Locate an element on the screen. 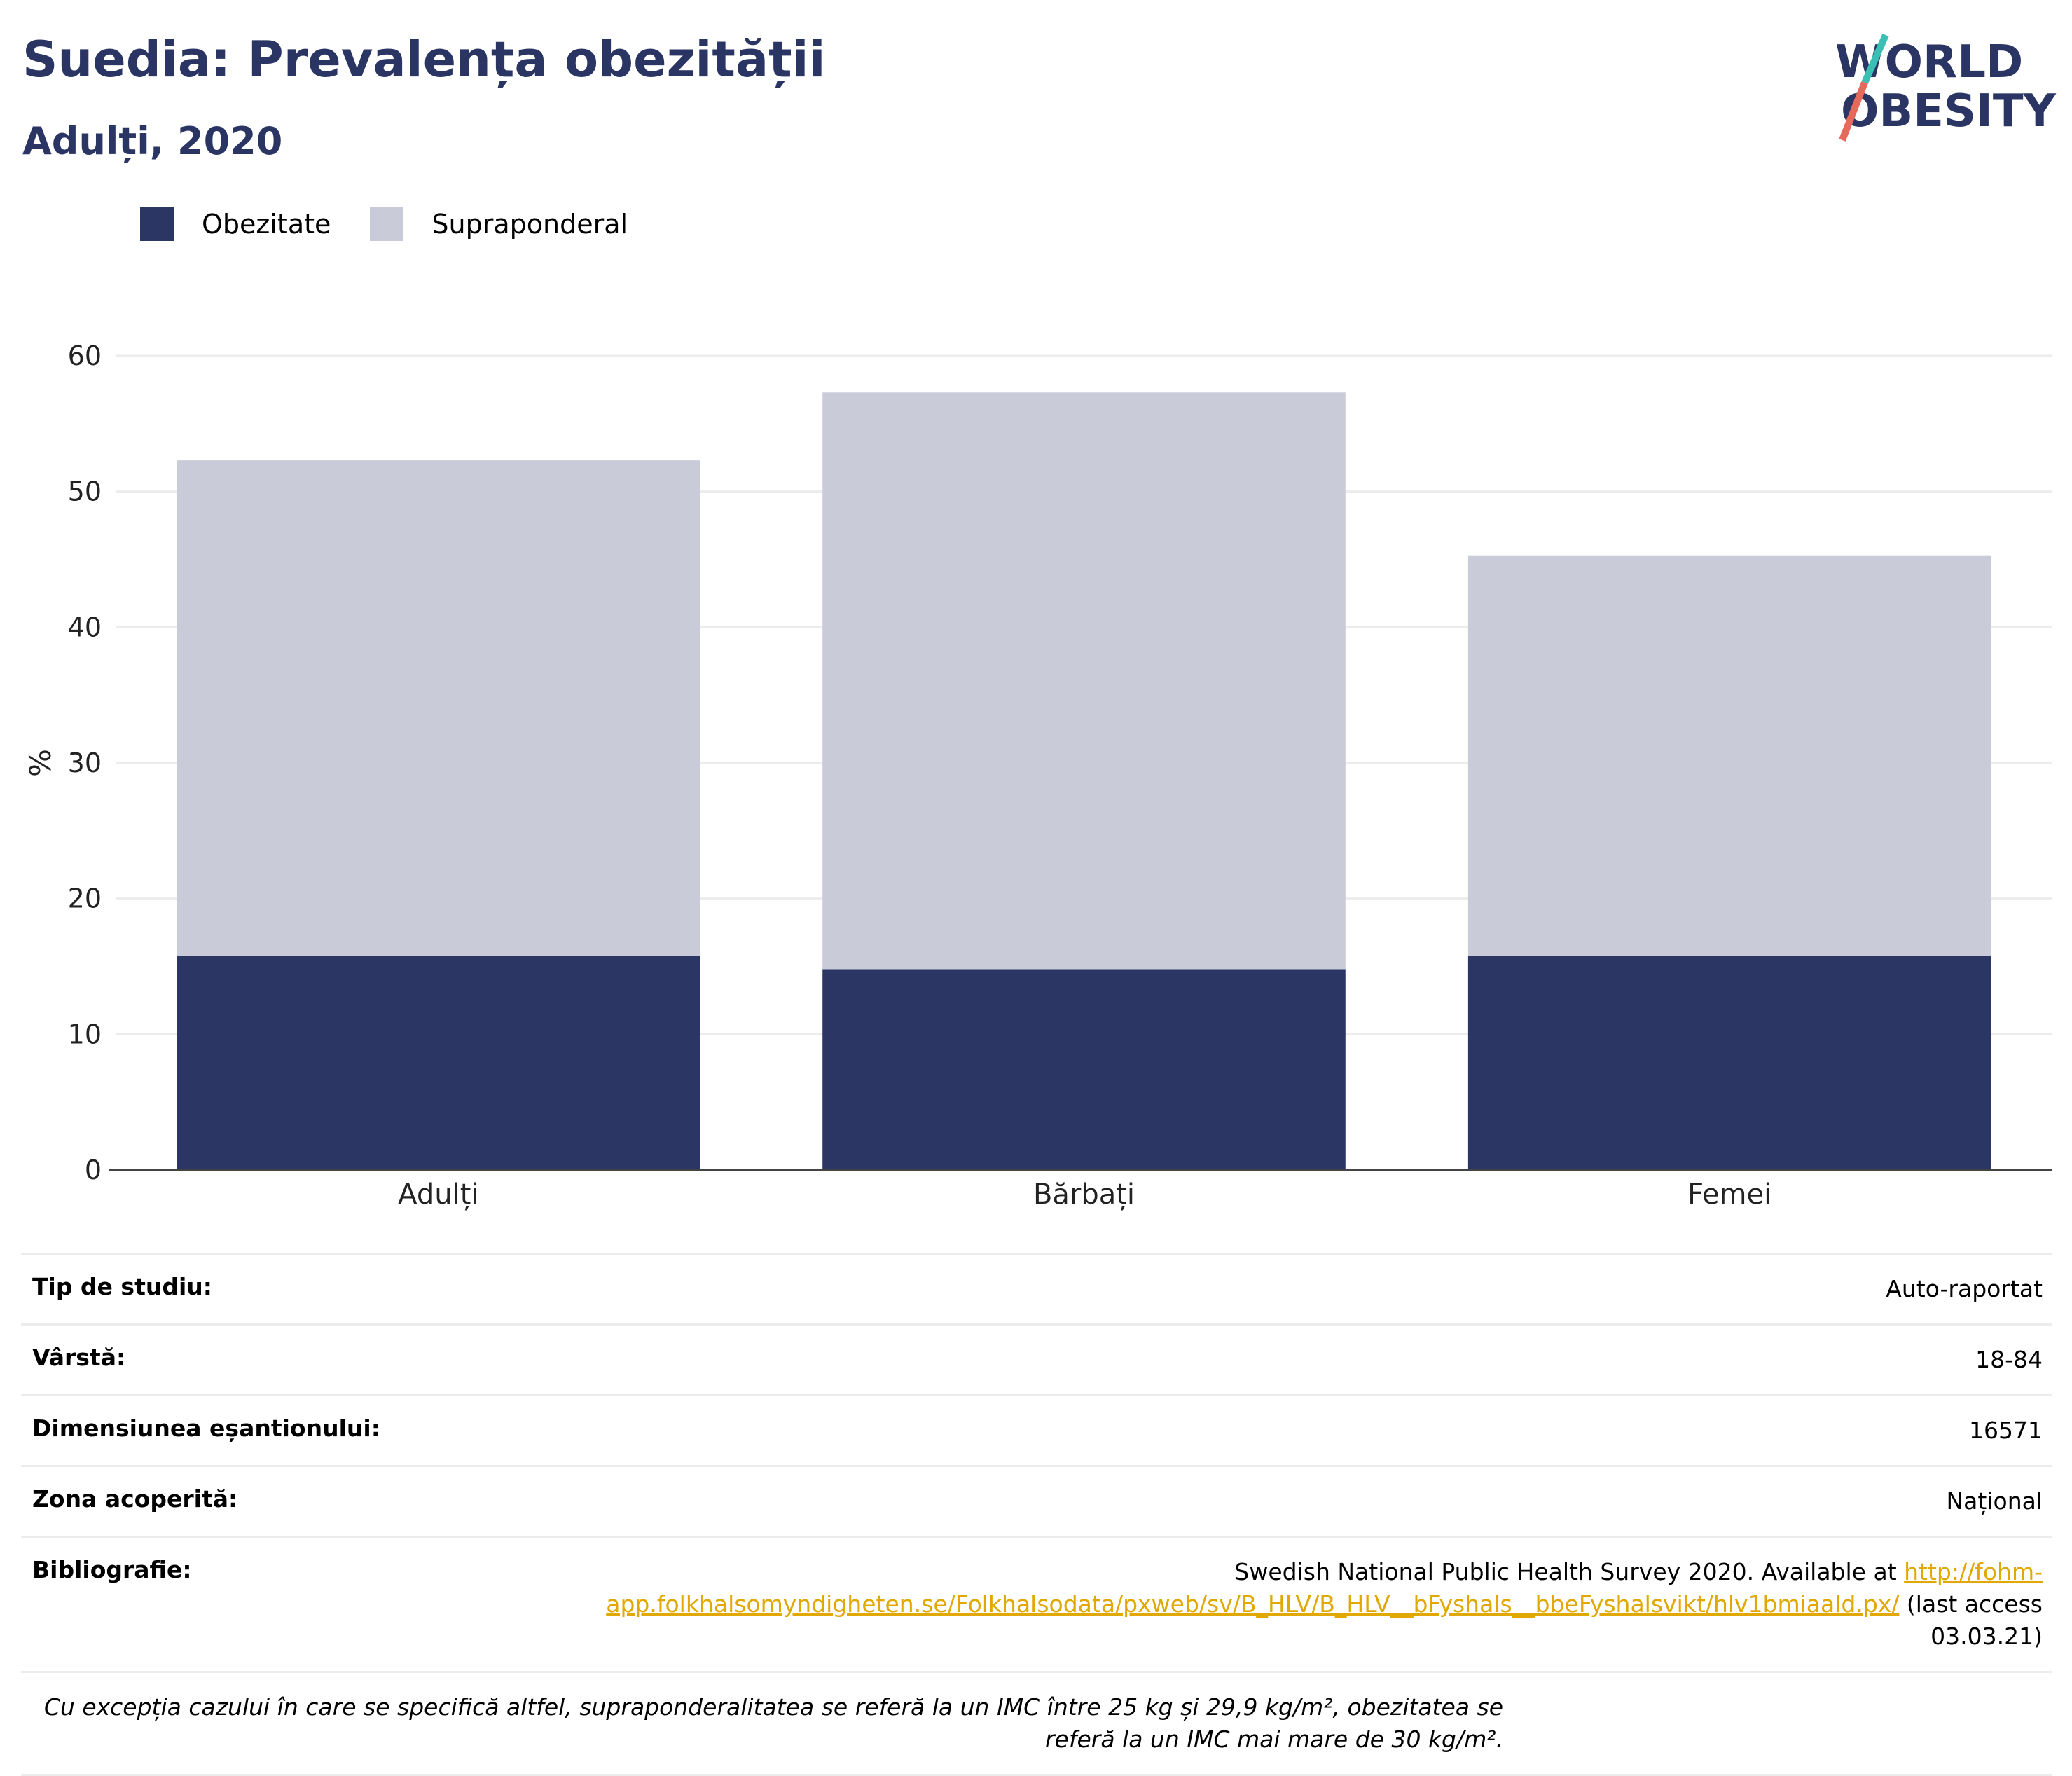 The height and width of the screenshot is (1776, 2072). legend: Obezitate Supraponderal is located at coordinates (403, 224).